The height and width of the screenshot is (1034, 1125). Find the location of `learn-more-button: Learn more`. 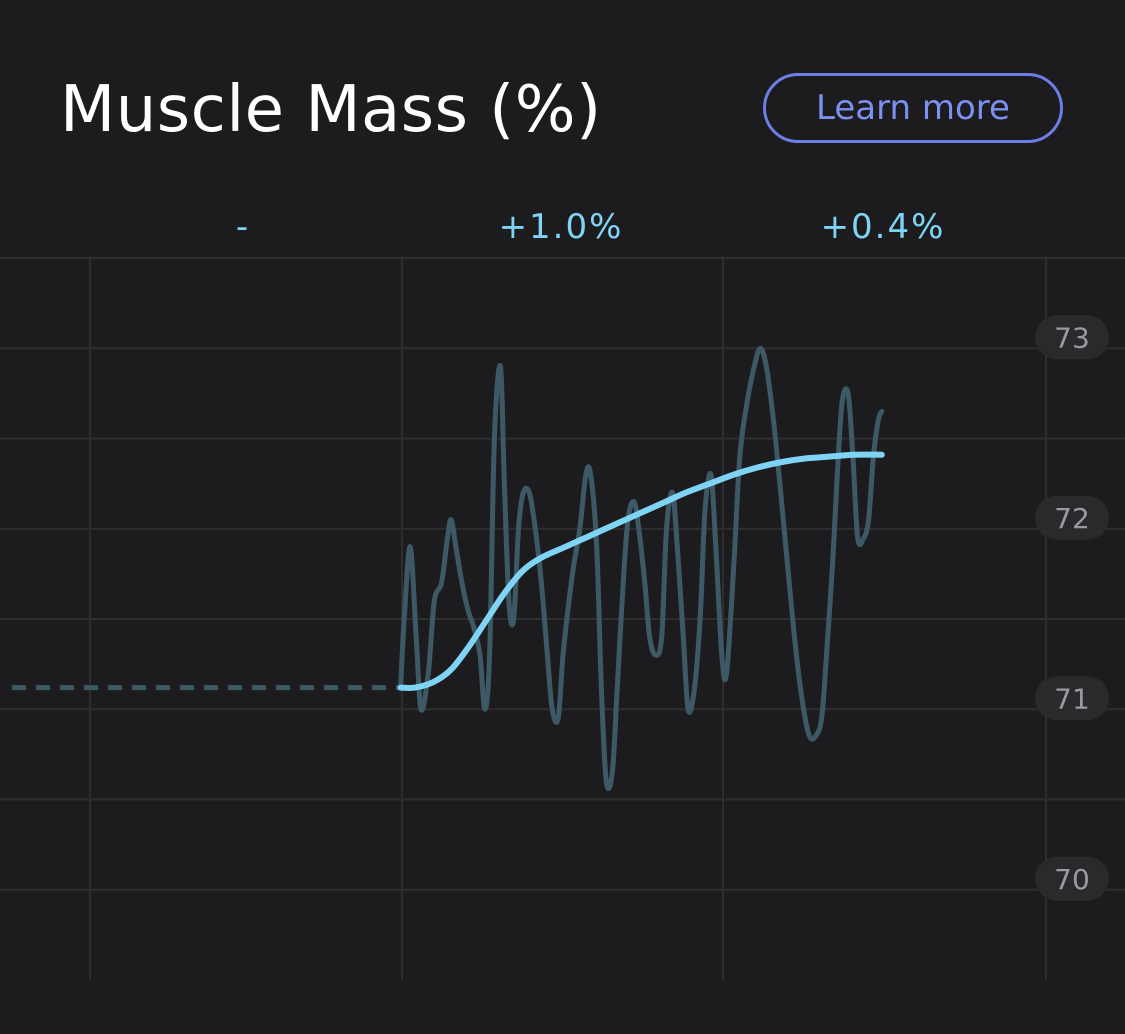

learn-more-button: Learn more is located at coordinates (913, 108).